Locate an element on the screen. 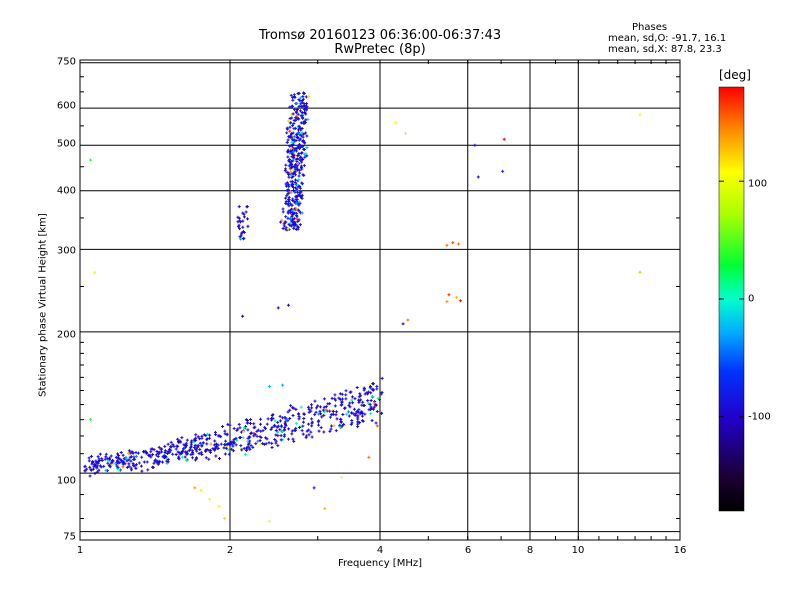  y-tick-label: 600 is located at coordinates (66, 106).